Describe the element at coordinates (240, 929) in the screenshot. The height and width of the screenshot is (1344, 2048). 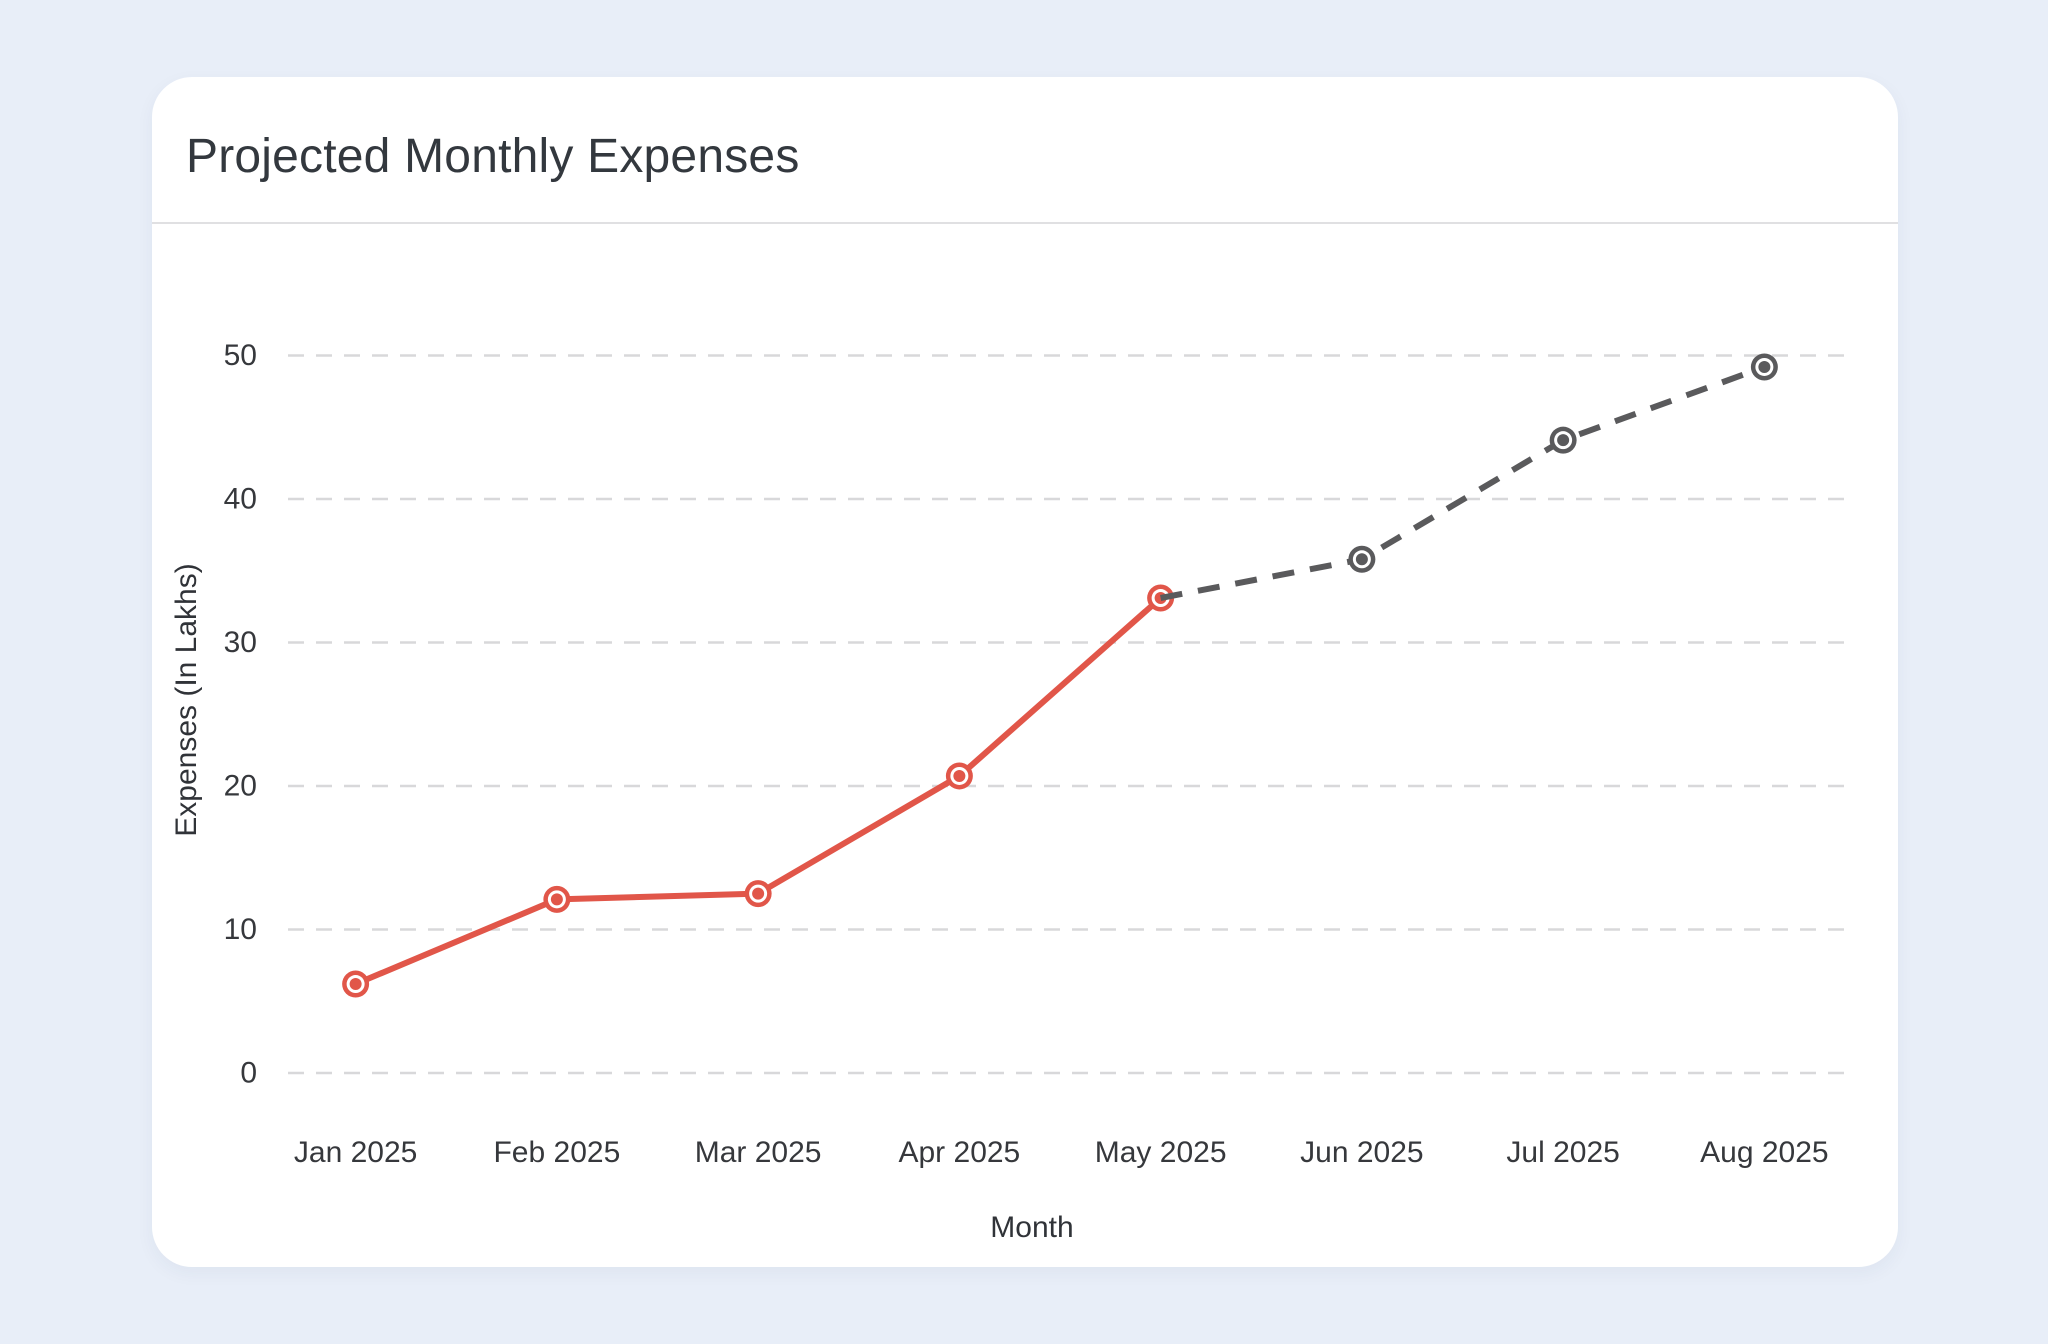
I see `y-tick-label: 10` at that location.